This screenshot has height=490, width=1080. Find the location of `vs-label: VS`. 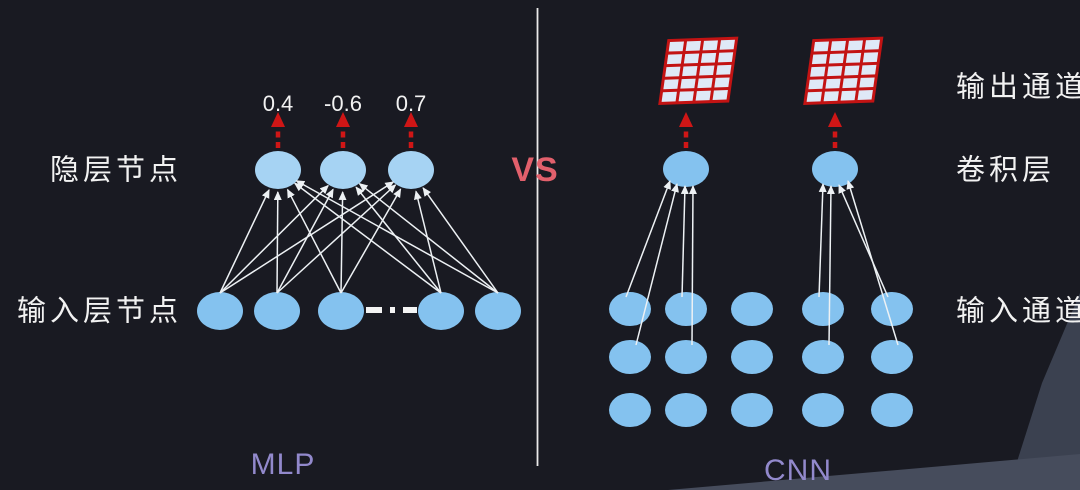

vs-label: VS is located at coordinates (535, 170).